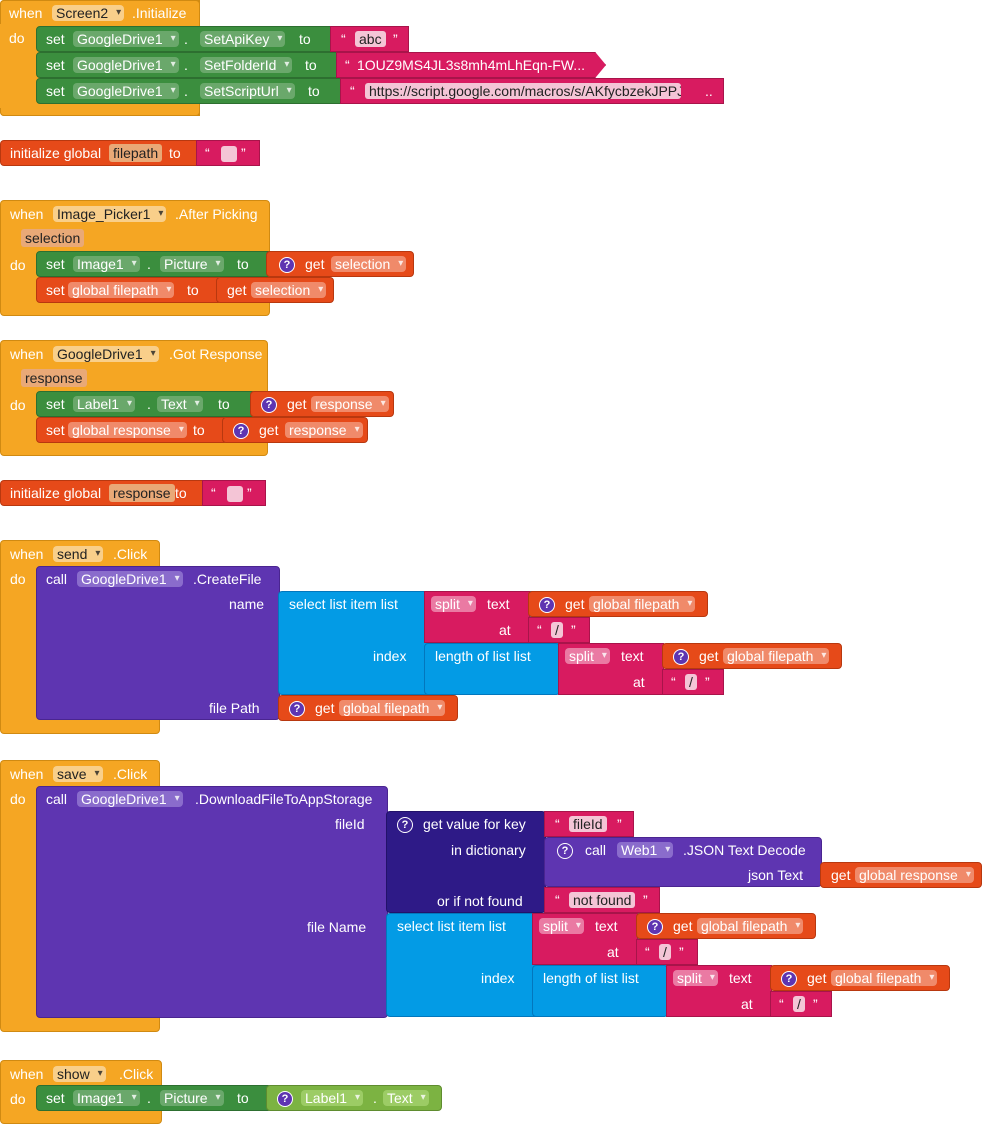 The height and width of the screenshot is (1125, 982). Describe the element at coordinates (78, 774) in the screenshot. I see `component-dropdown: save` at that location.